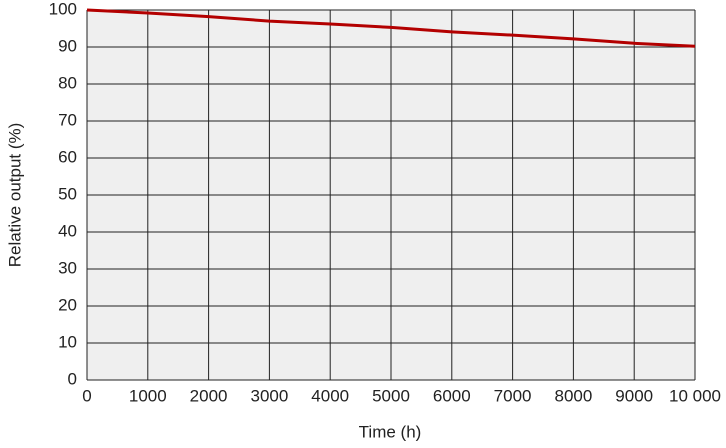 Image resolution: width=726 pixels, height=448 pixels. I want to click on y-tick-label: 20, so click(67, 304).